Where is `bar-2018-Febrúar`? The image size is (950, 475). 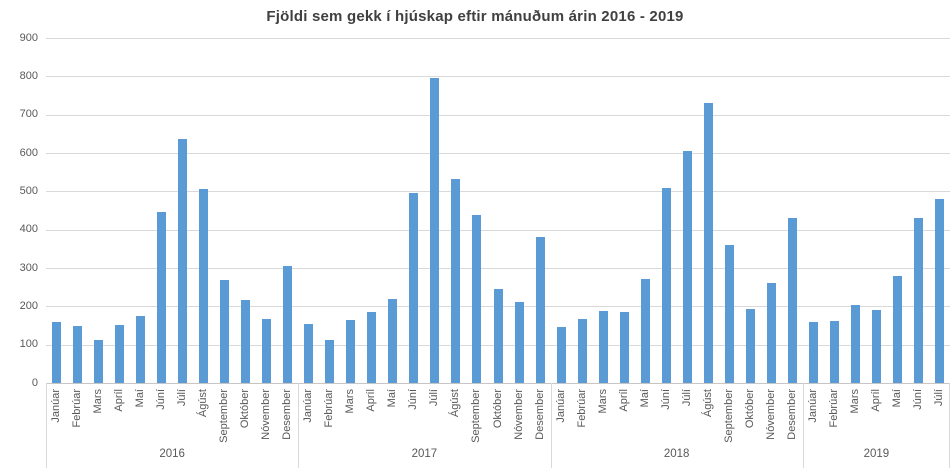 bar-2018-Febrúar is located at coordinates (582, 351).